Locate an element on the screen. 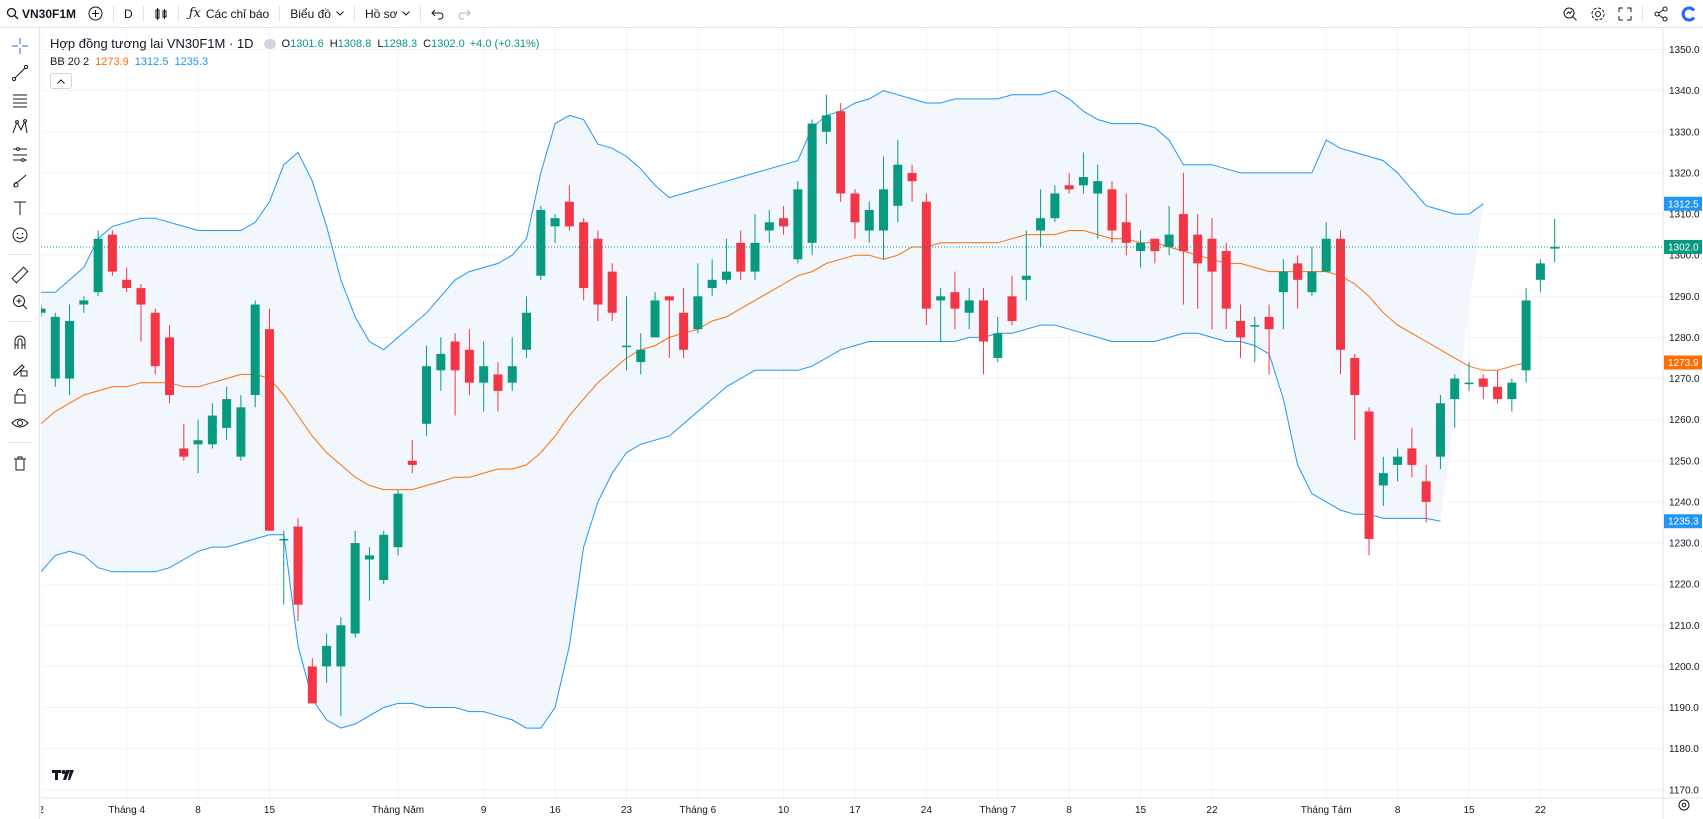  profile-button: Hồ sơ is located at coordinates (388, 14).